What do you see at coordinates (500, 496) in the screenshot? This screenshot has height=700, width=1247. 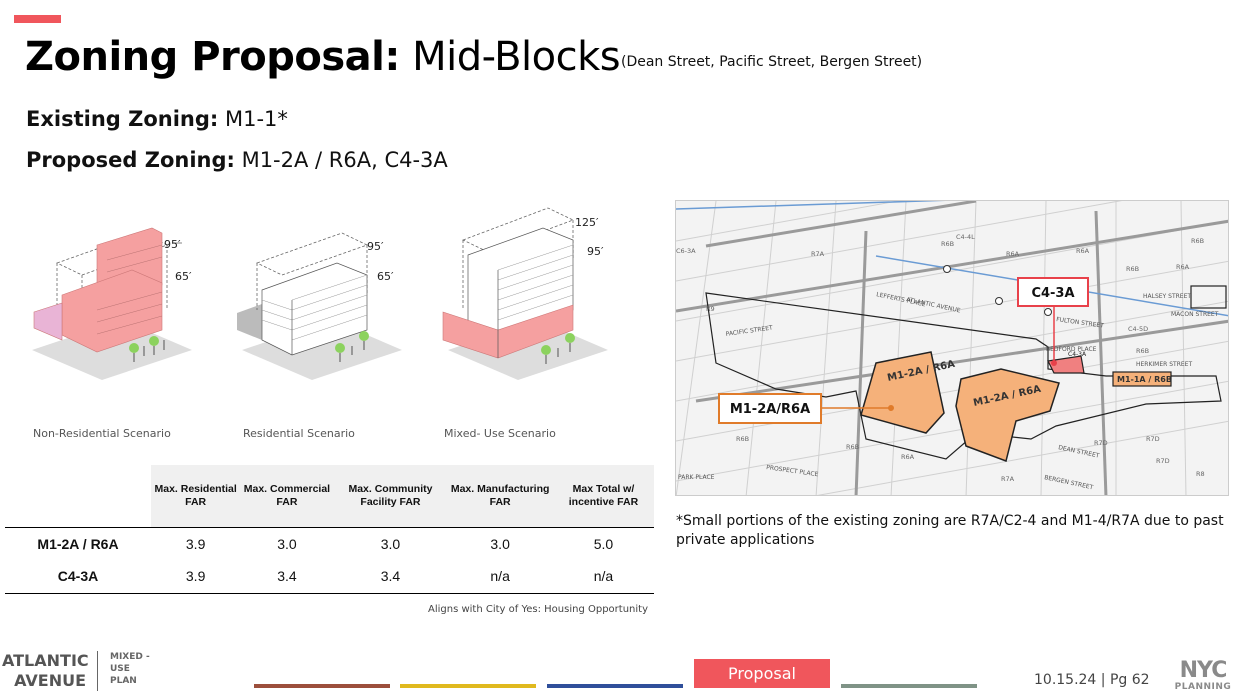 I see `col-max-manufacturing-far: Max. Manufacturing FAR` at bounding box center [500, 496].